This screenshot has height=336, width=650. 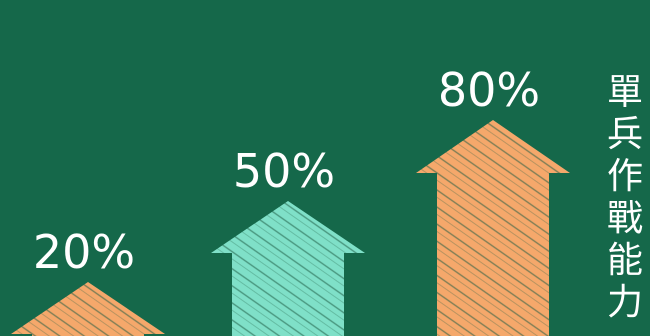 I want to click on side-label: 單兵作戰能力, so click(x=624, y=197).